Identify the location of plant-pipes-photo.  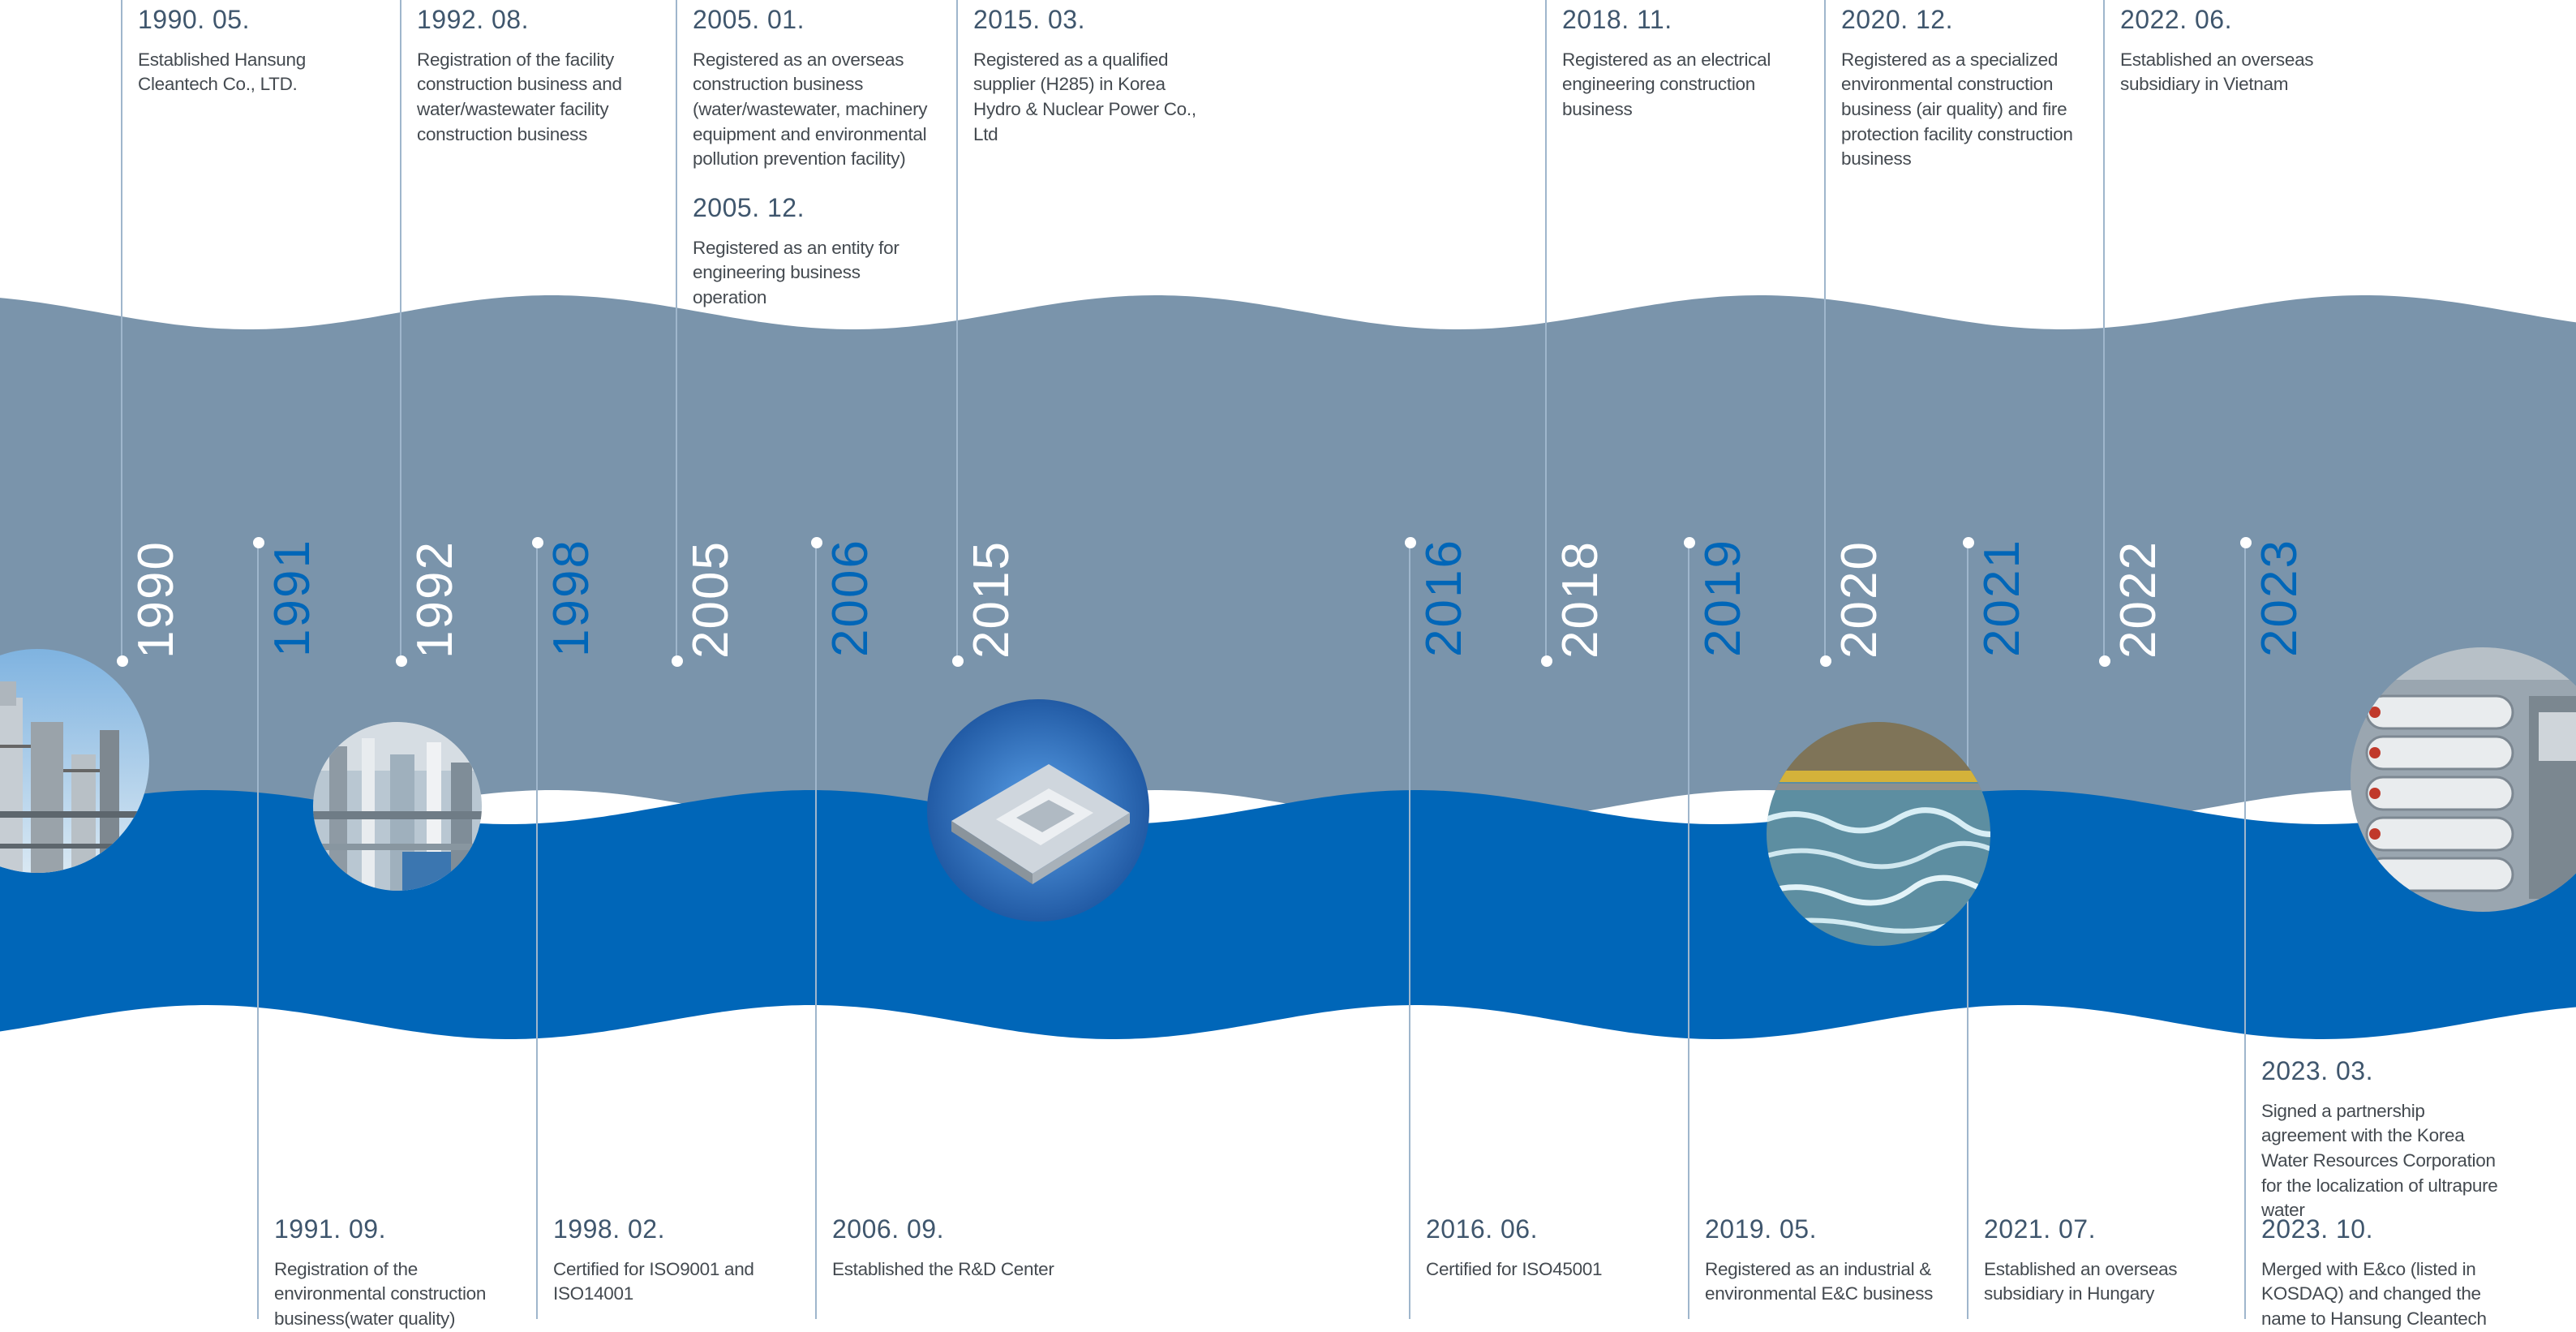
(397, 806).